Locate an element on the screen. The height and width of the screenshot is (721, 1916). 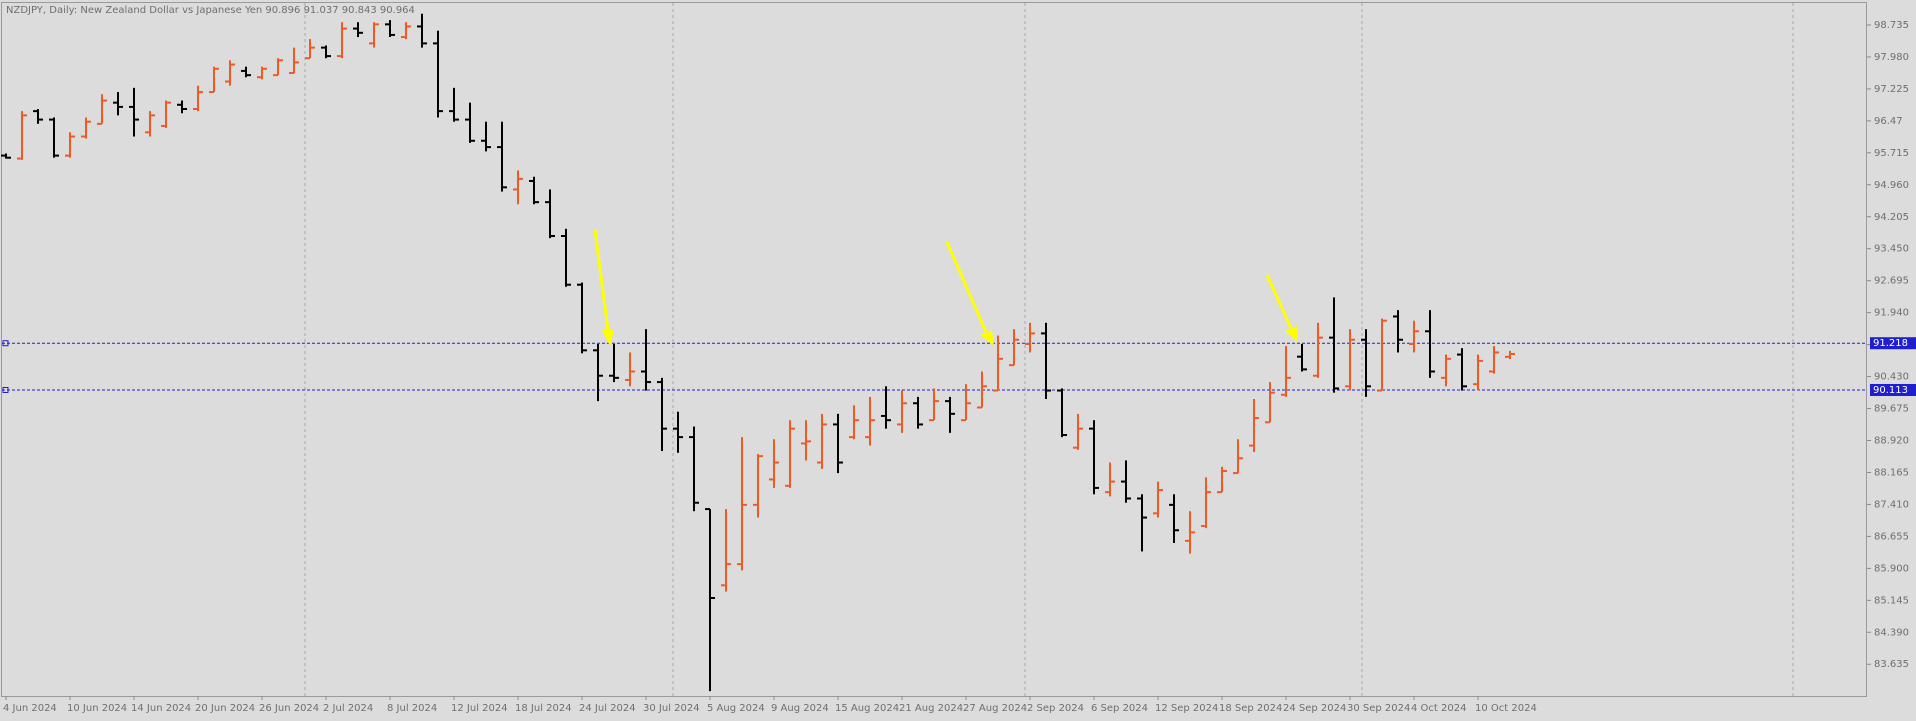
y-tick-label: 91.940 is located at coordinates (1891, 313).